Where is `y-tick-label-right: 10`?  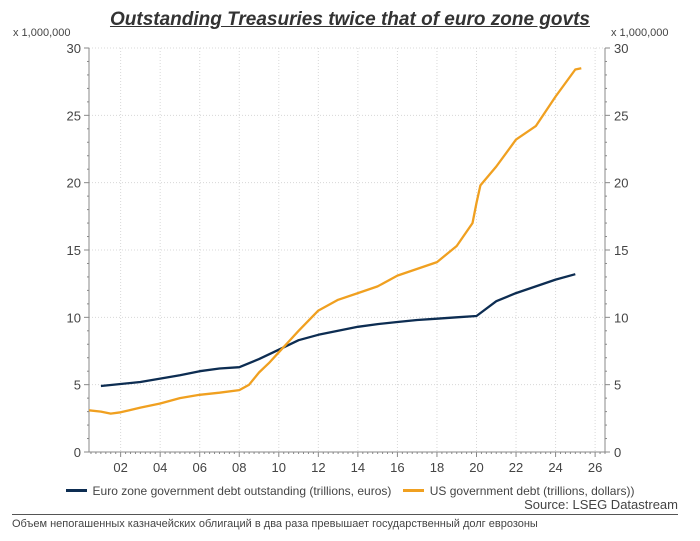
y-tick-label-right: 10 is located at coordinates (621, 317).